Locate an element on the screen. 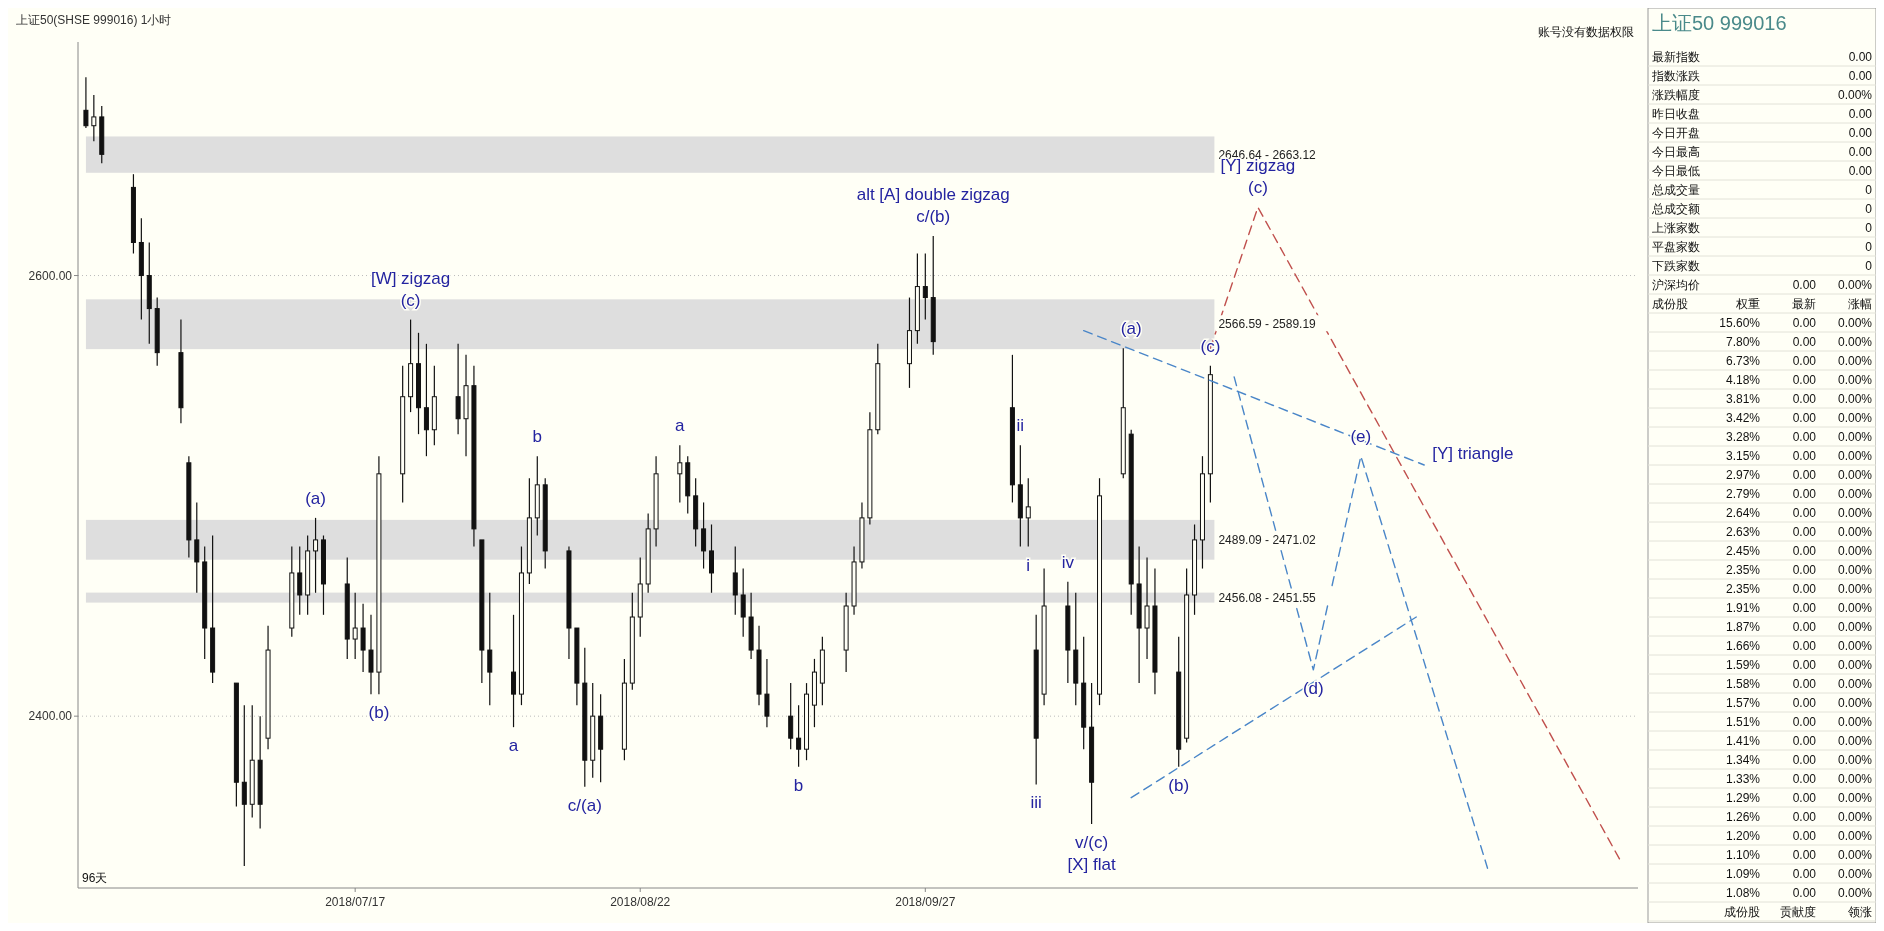 This screenshot has width=1884, height=931. text: 1.33% 0.00 0.00% is located at coordinates (1798, 779).